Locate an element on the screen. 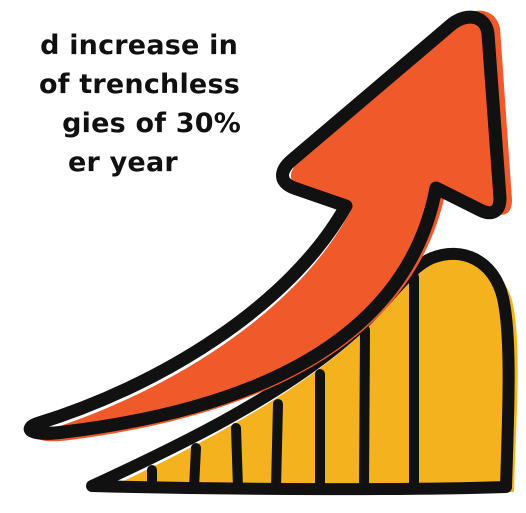 This screenshot has width=526, height=513. caption-line-4: er year is located at coordinates (123, 162).